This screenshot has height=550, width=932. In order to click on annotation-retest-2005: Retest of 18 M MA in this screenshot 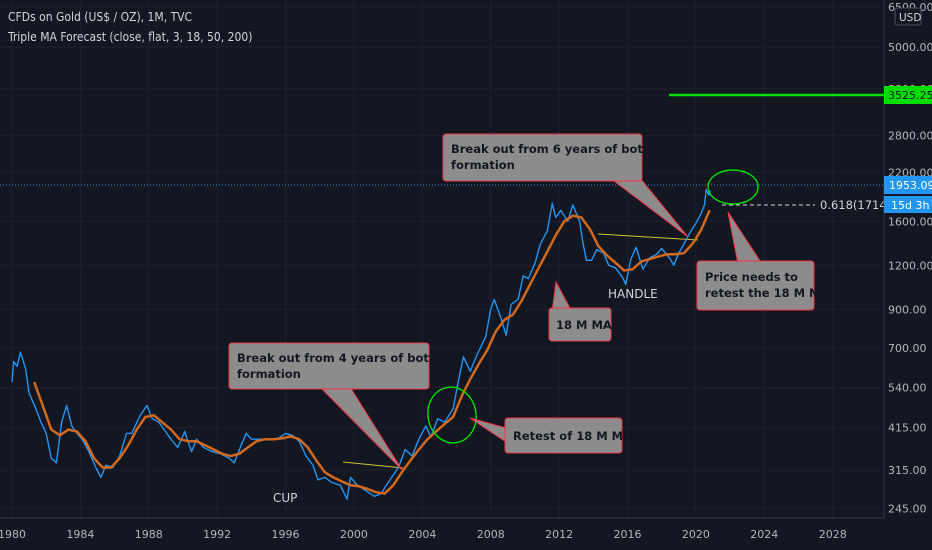, I will do `click(550, 435)`.